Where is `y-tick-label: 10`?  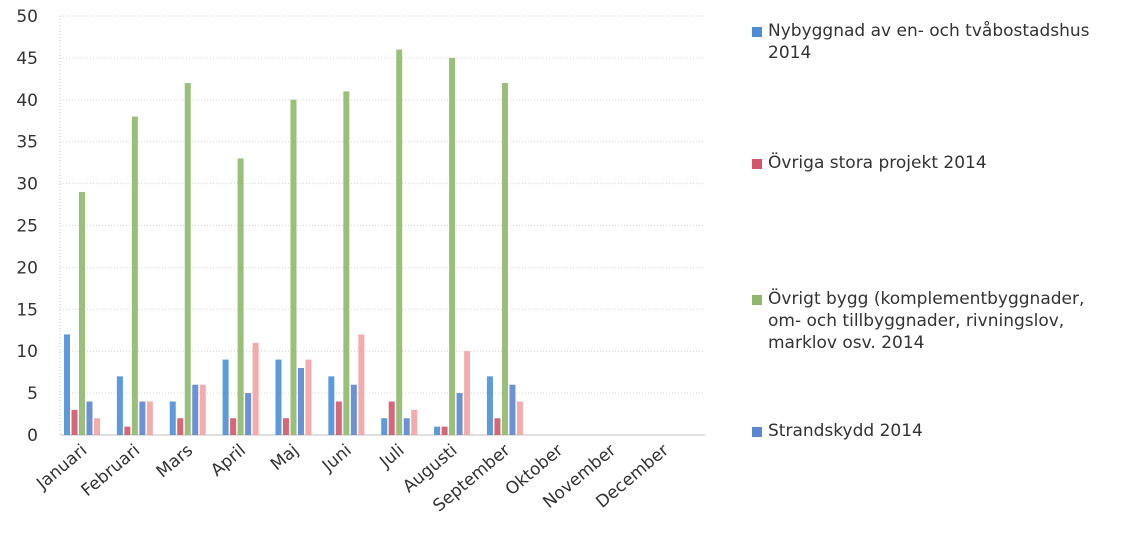 y-tick-label: 10 is located at coordinates (27, 352).